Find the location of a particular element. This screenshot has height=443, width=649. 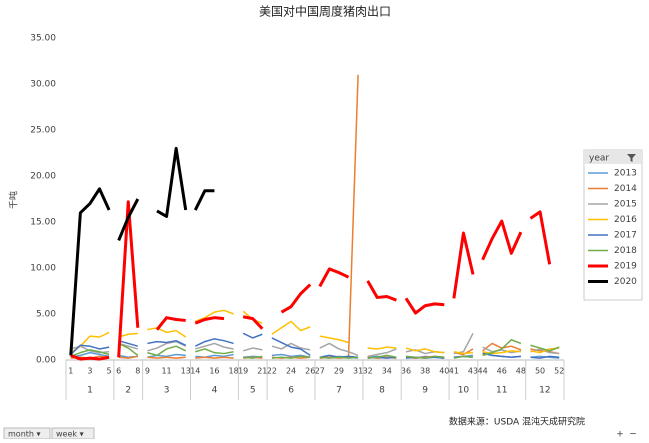

y-tick-label: 20.00 is located at coordinates (43, 177).